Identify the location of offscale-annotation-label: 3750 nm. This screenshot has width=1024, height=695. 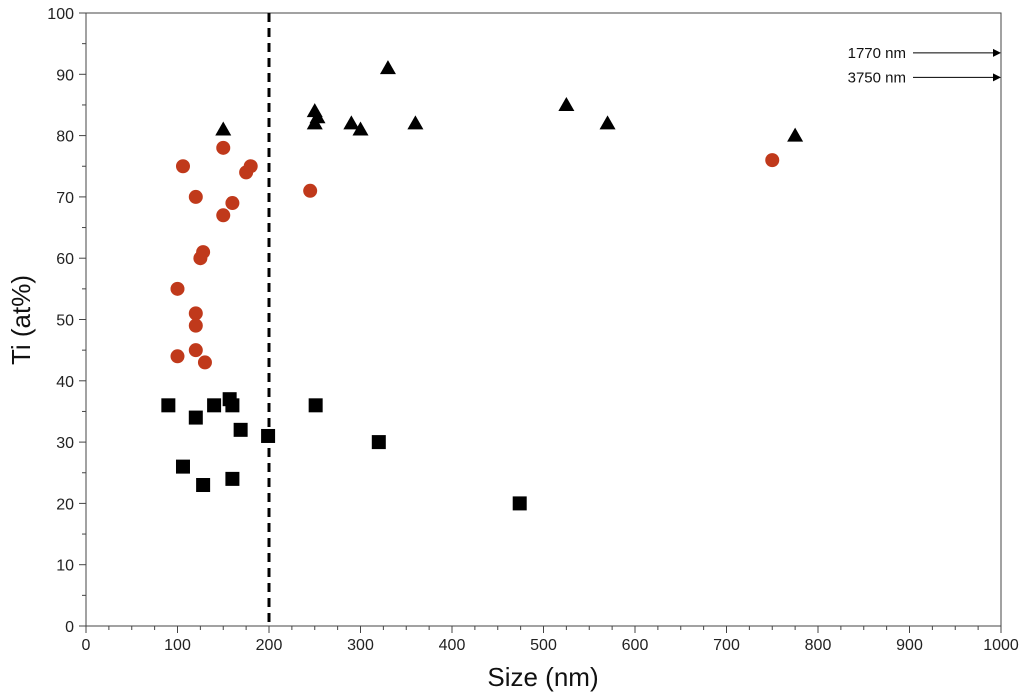
(877, 77).